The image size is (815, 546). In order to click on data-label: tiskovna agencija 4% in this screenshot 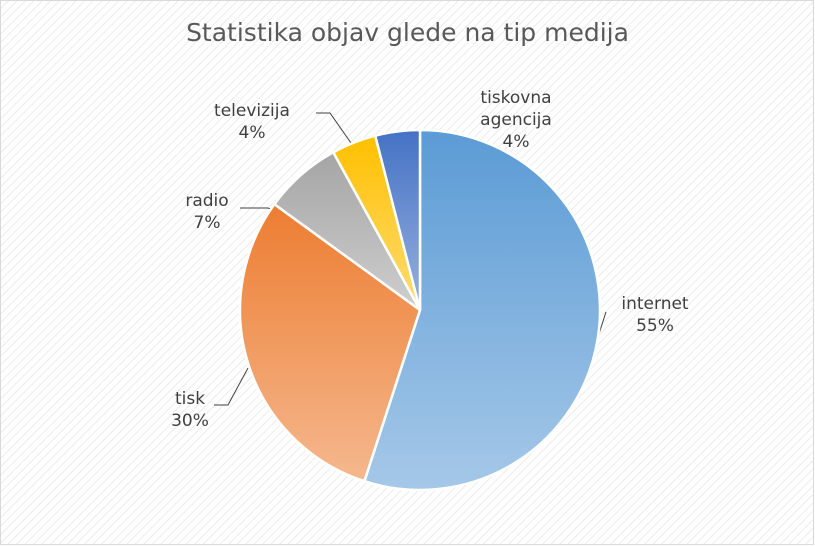, I will do `click(516, 120)`.